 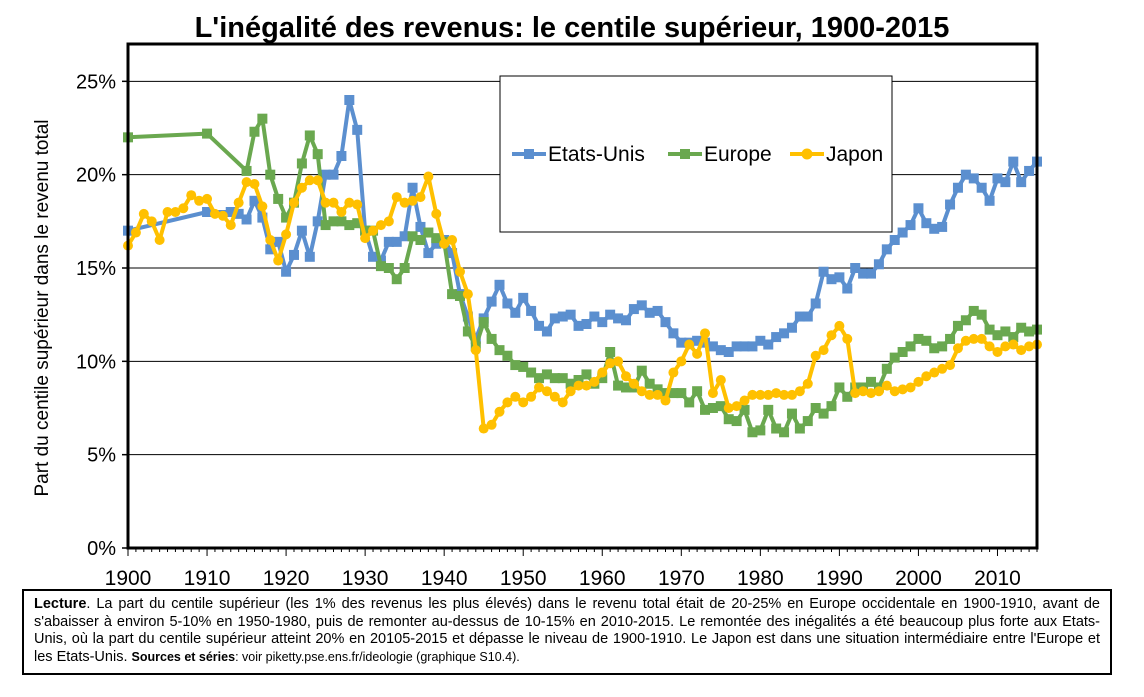 I want to click on x-tick-label: 1910, so click(x=207, y=578).